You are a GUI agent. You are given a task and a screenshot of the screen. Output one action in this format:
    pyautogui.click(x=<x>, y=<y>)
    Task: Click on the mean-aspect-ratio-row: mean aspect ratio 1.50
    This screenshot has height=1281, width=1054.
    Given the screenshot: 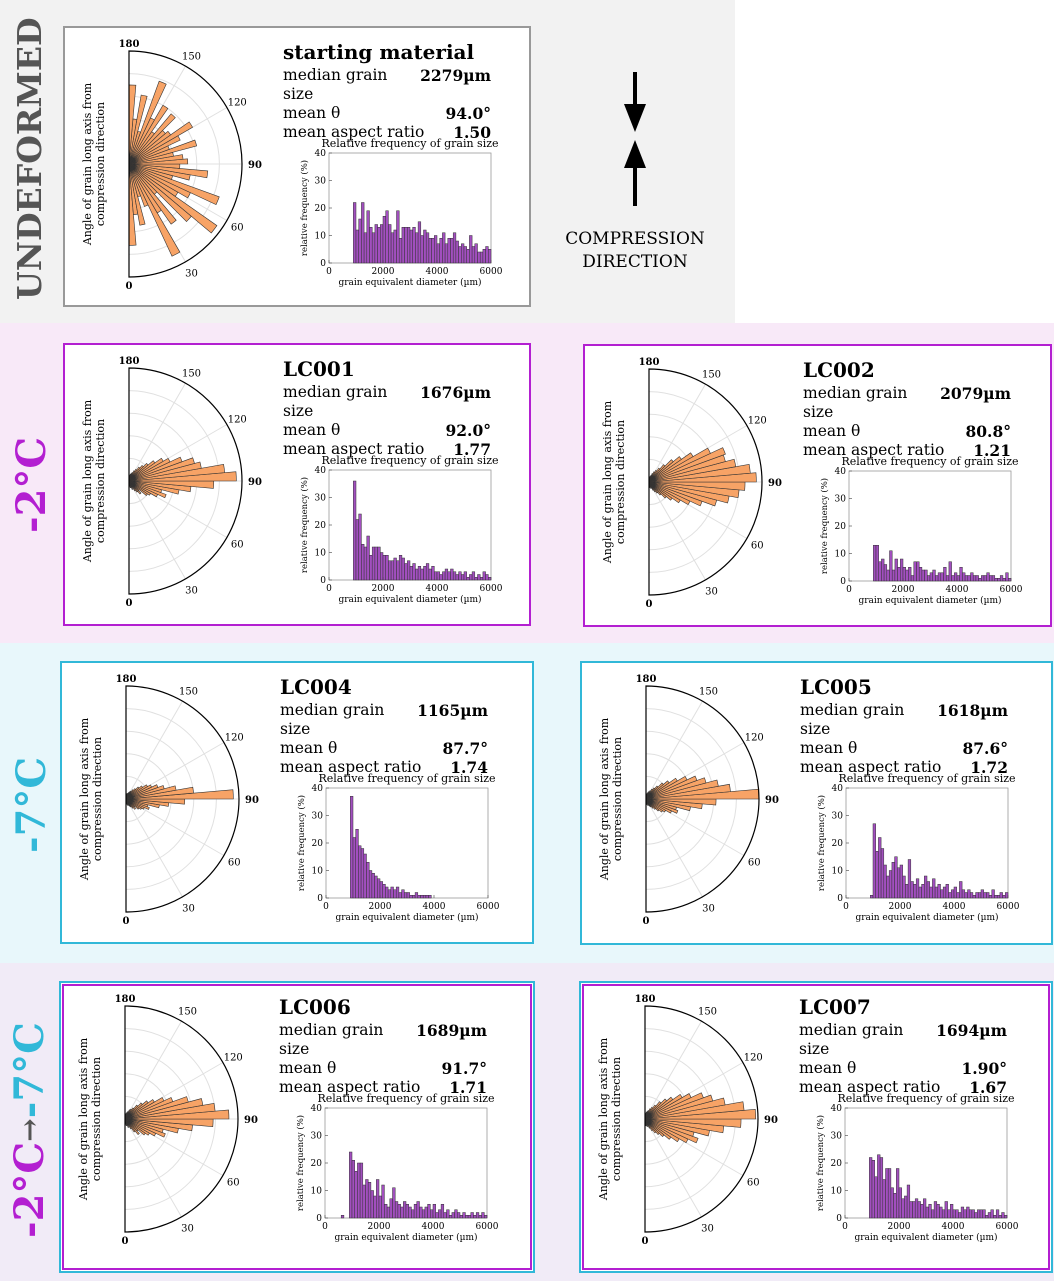 What is the action you would take?
    pyautogui.click(x=387, y=132)
    